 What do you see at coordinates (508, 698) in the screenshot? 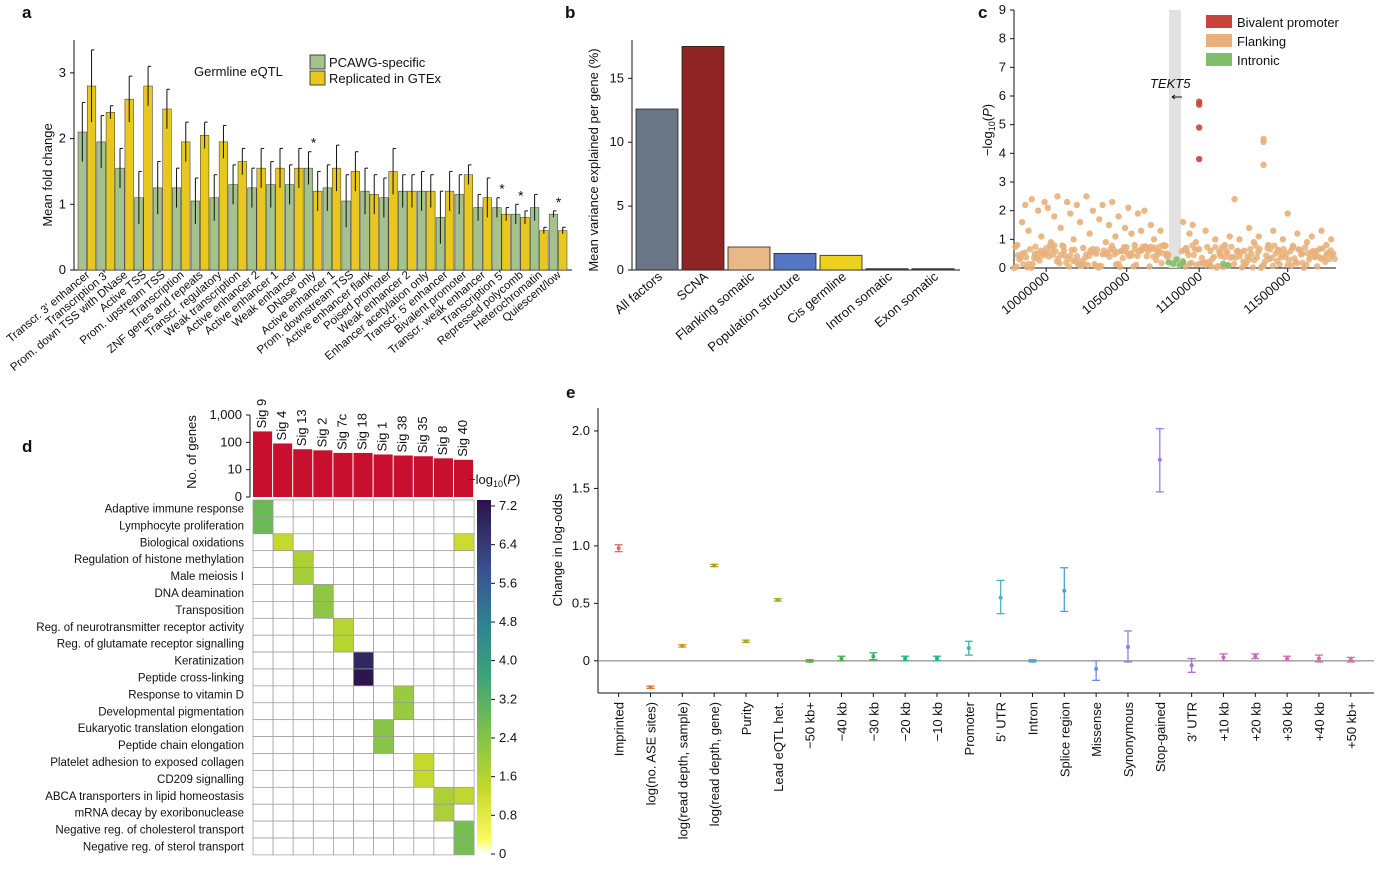
I see `d-colorbar-tick-label: 3.2` at bounding box center [508, 698].